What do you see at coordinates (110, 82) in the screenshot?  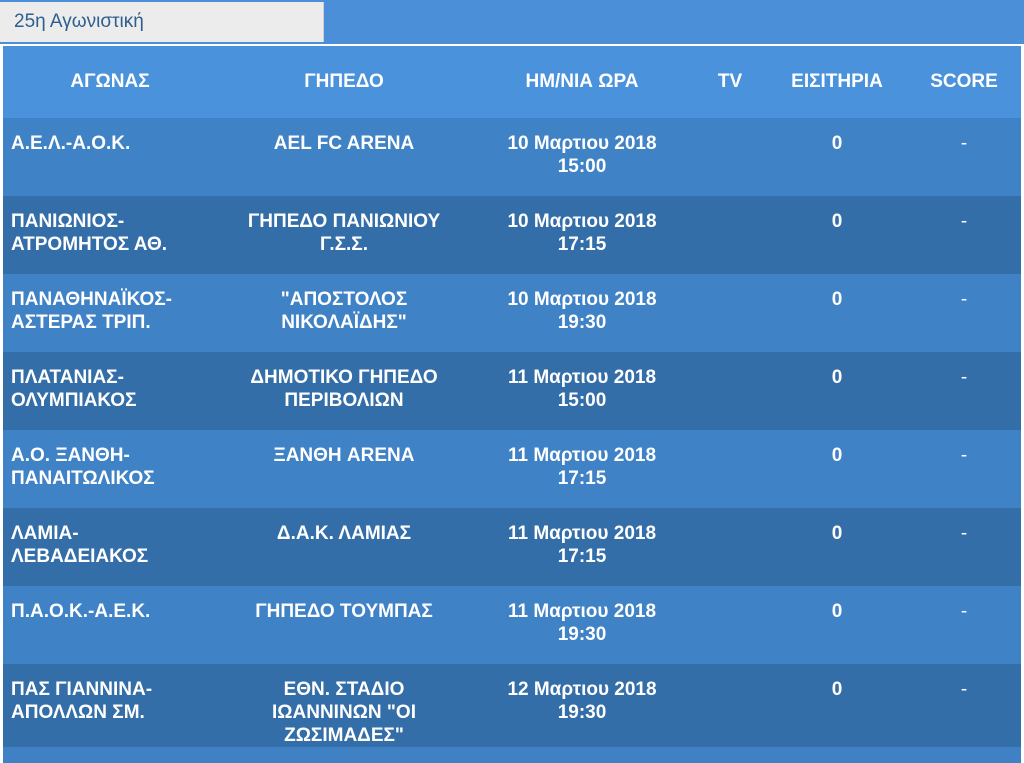 I see `column-header-match: ΑΓΩΝΑΣ` at bounding box center [110, 82].